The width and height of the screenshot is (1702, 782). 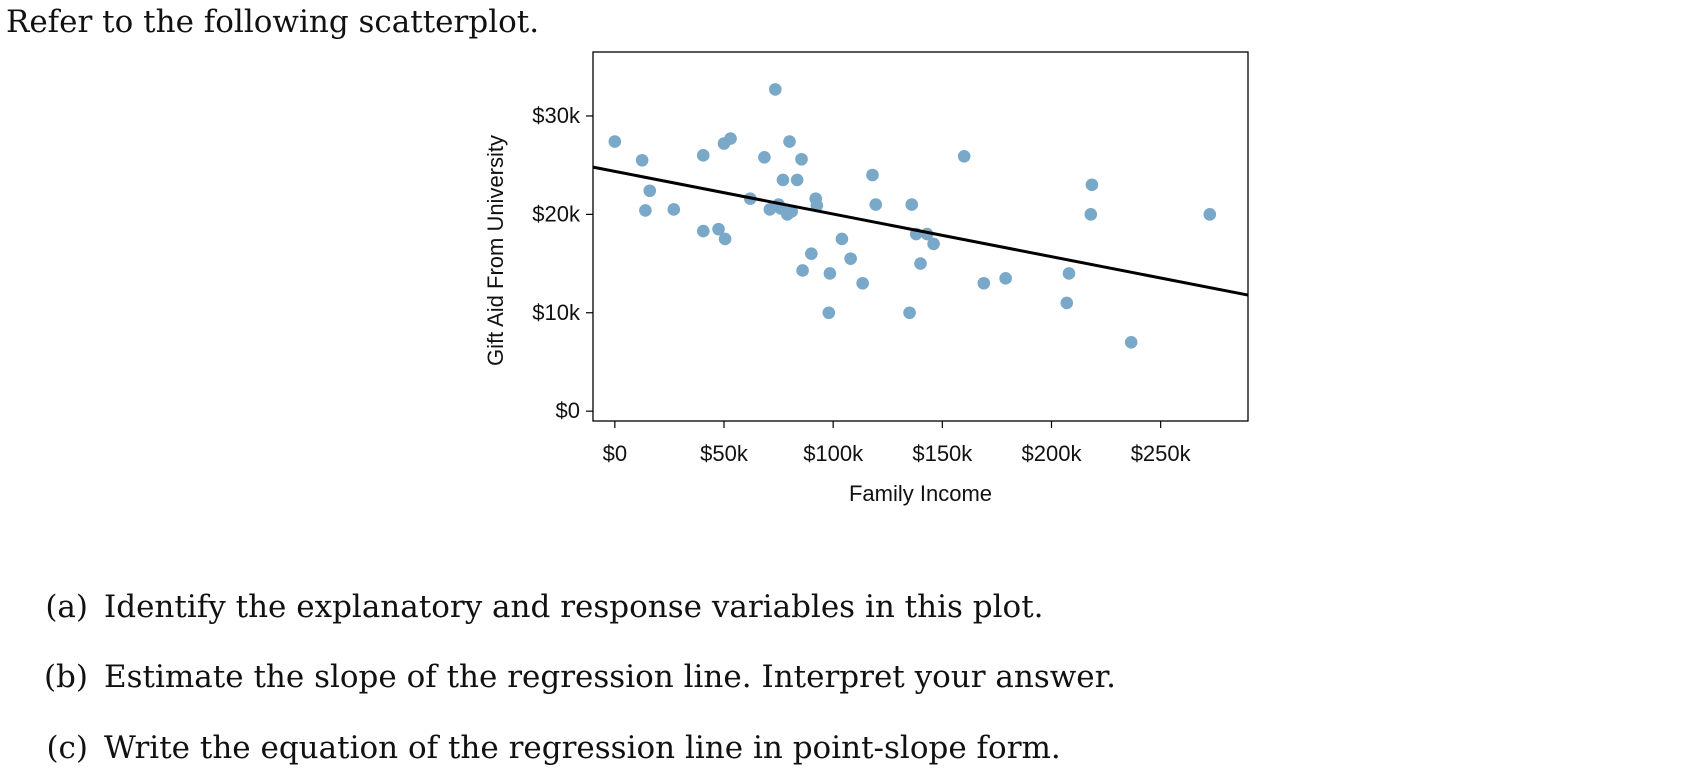 I want to click on data-points, so click(x=912, y=216).